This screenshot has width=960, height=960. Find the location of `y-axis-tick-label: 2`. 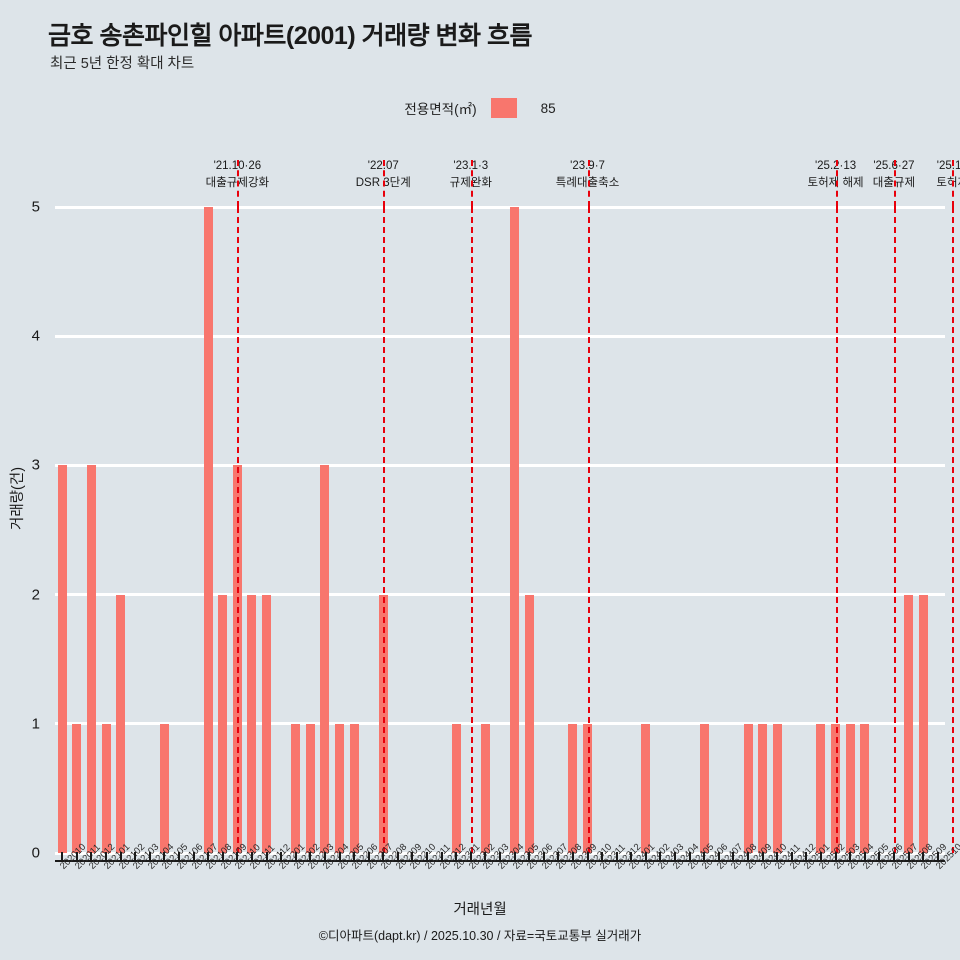

y-axis-tick-label: 2 is located at coordinates (35, 595).